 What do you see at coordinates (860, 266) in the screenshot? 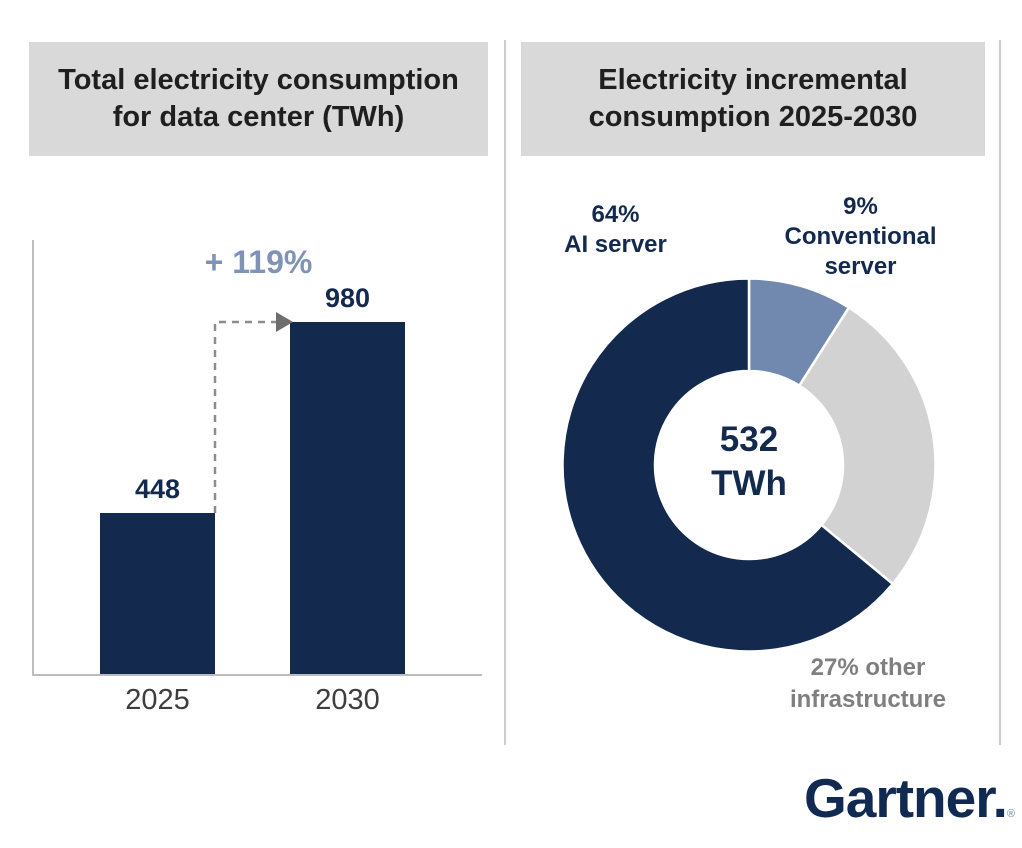
I see `label-conventional-name2: server` at bounding box center [860, 266].